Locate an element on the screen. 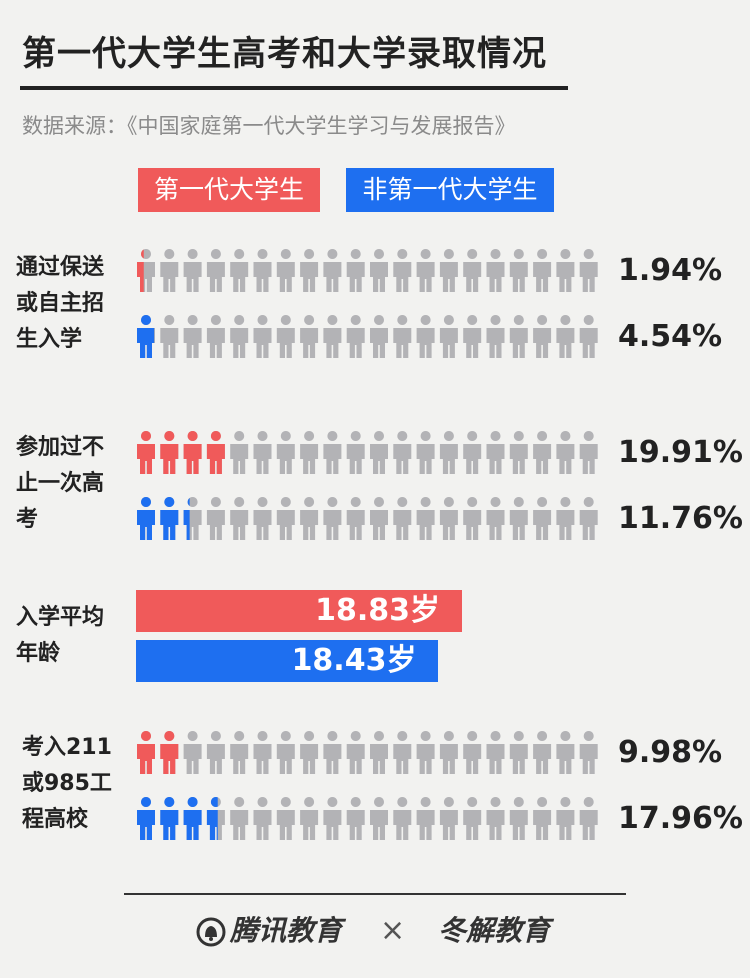 The height and width of the screenshot is (978, 750). value-label-first: 9.98% is located at coordinates (670, 752).